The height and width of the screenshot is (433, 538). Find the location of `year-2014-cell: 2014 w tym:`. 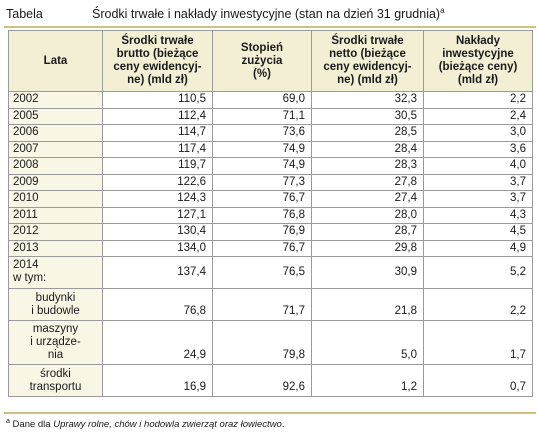

year-2014-cell: 2014 w tym: is located at coordinates (55, 272).